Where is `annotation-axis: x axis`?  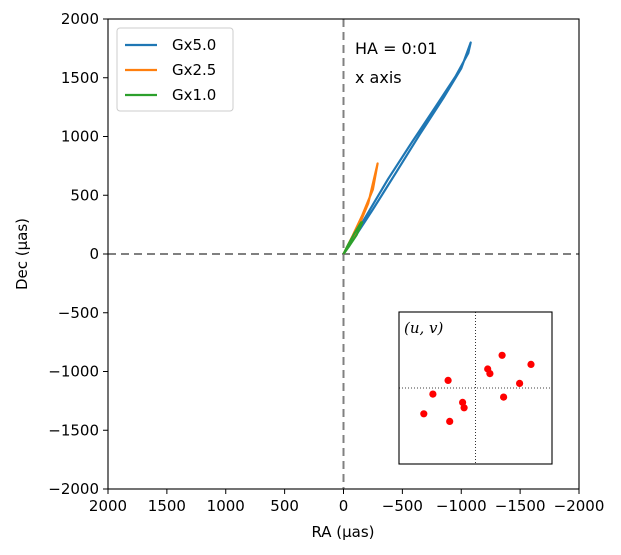
annotation-axis: x axis is located at coordinates (378, 77).